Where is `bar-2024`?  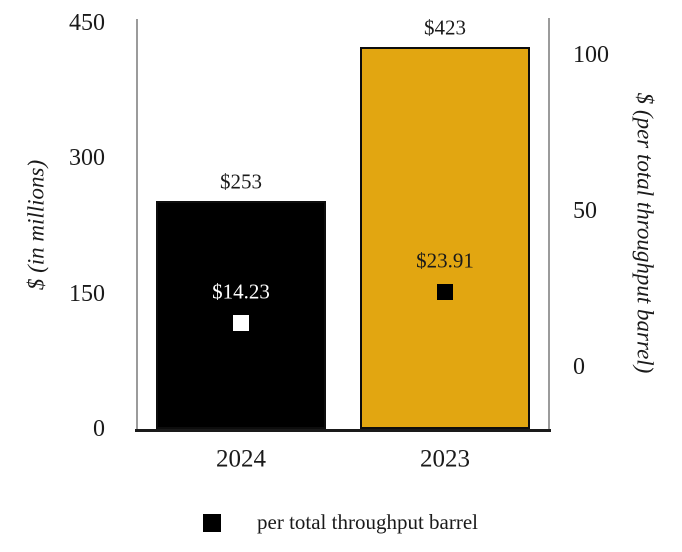 bar-2024 is located at coordinates (241, 315).